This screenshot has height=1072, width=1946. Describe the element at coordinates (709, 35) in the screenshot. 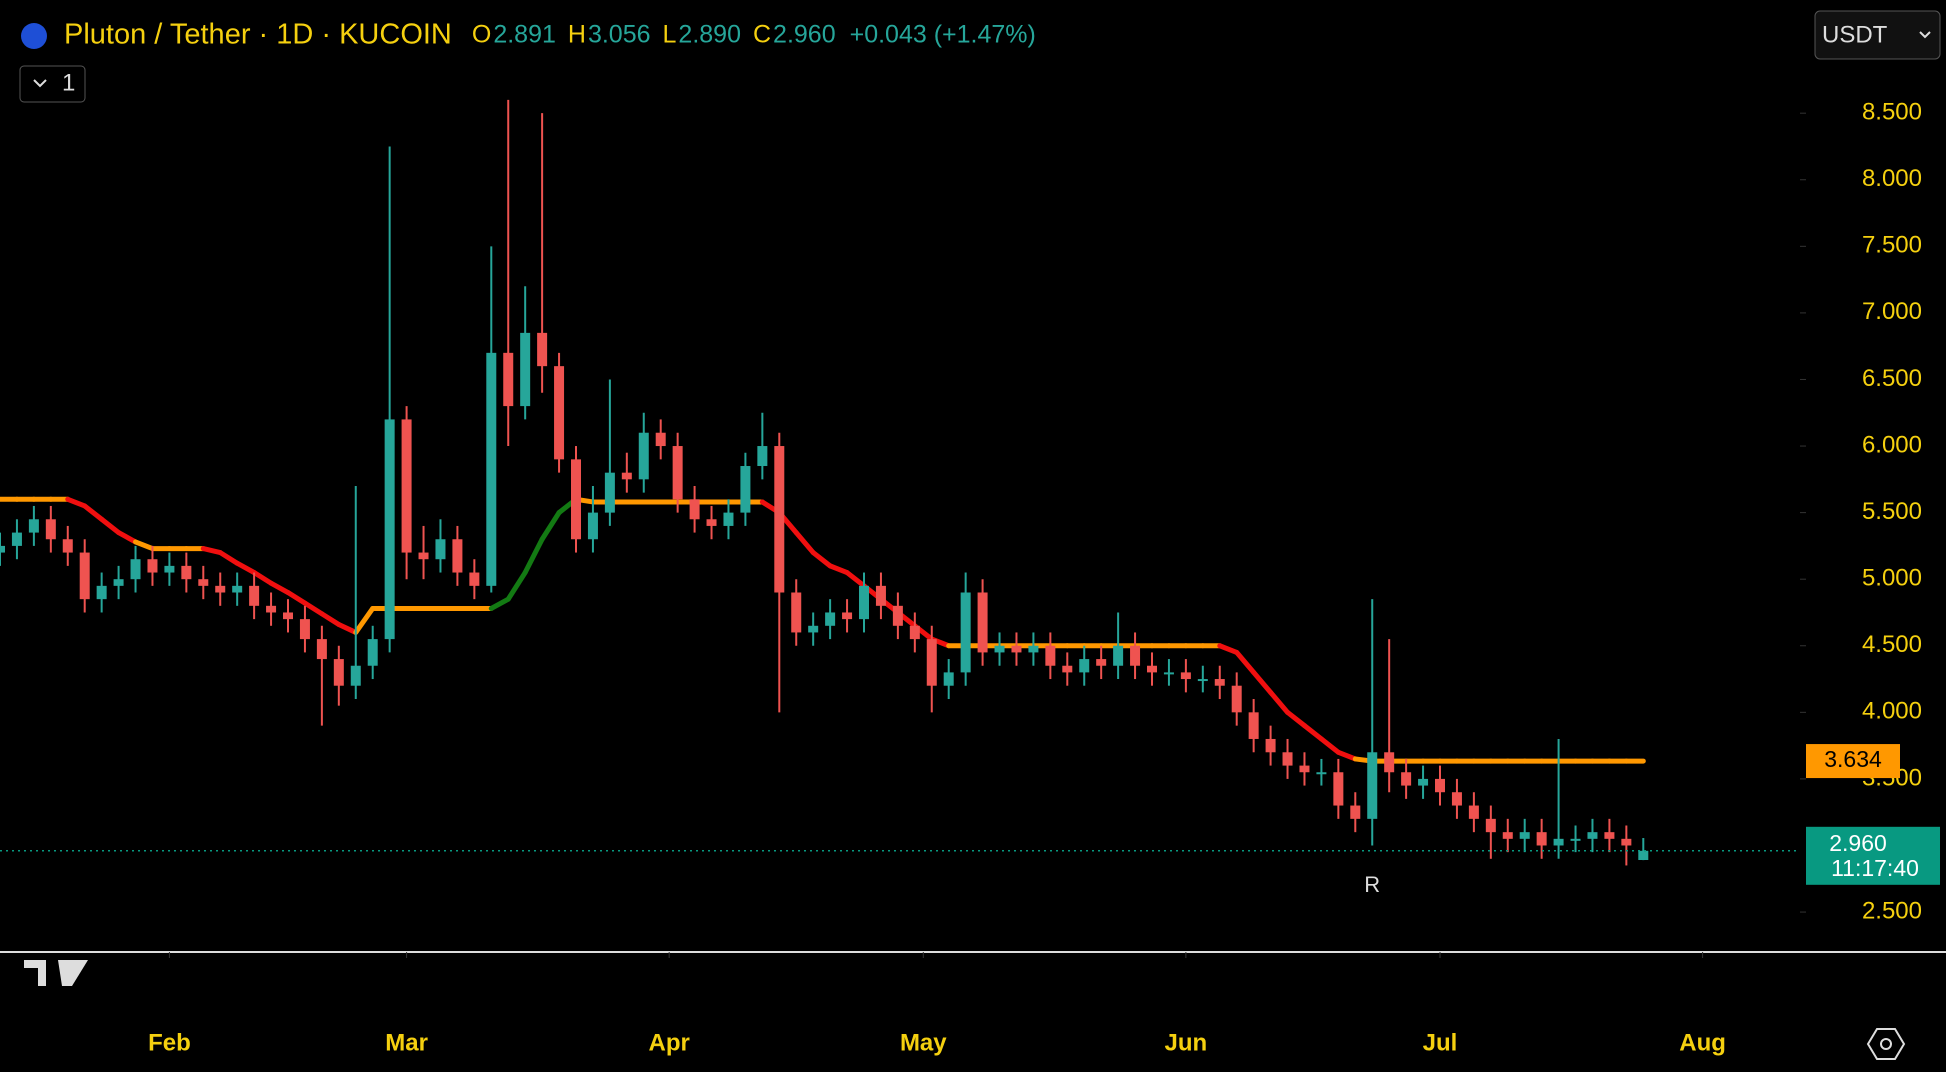

I see `ohlc-value: 2.890` at that location.